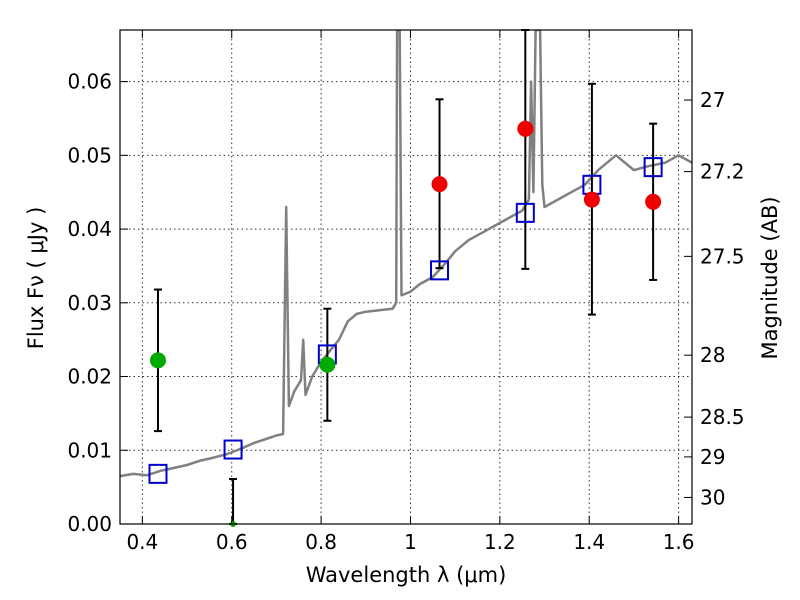 This screenshot has width=800, height=600. Describe the element at coordinates (89, 155) in the screenshot. I see `y-tick-label: 0.05` at that location.